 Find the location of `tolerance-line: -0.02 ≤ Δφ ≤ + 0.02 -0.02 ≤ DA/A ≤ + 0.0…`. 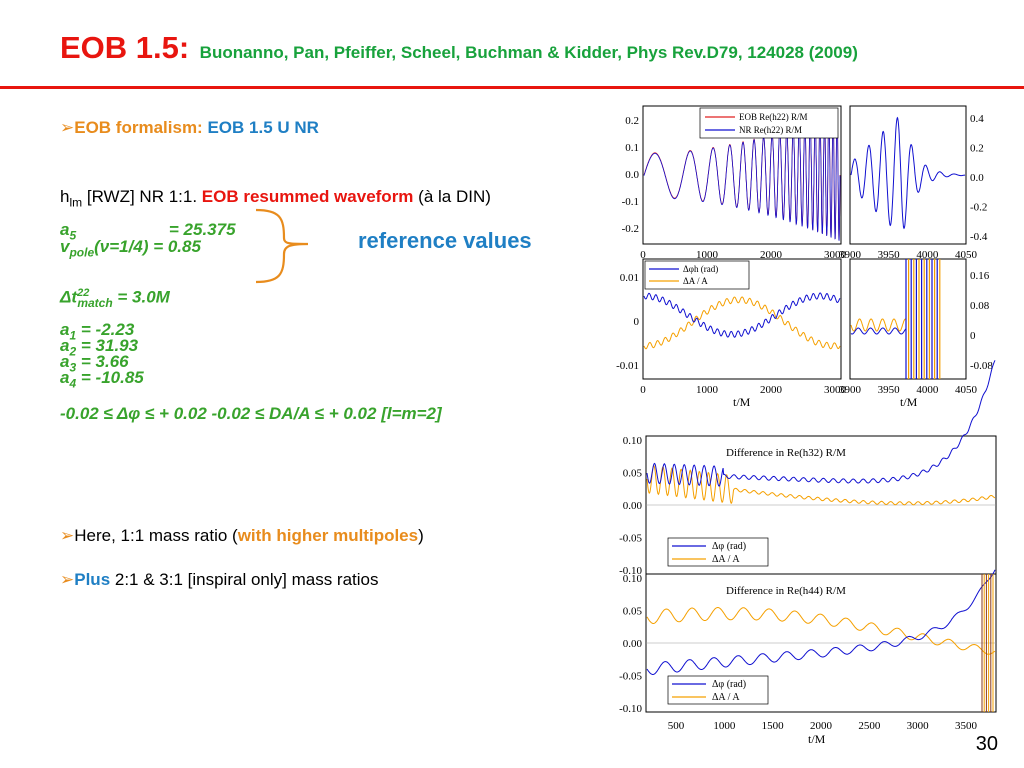

tolerance-line: -0.02 ≤ Δφ ≤ + 0.02 -0.02 ≤ DA/A ≤ + 0.0… is located at coordinates (251, 413).